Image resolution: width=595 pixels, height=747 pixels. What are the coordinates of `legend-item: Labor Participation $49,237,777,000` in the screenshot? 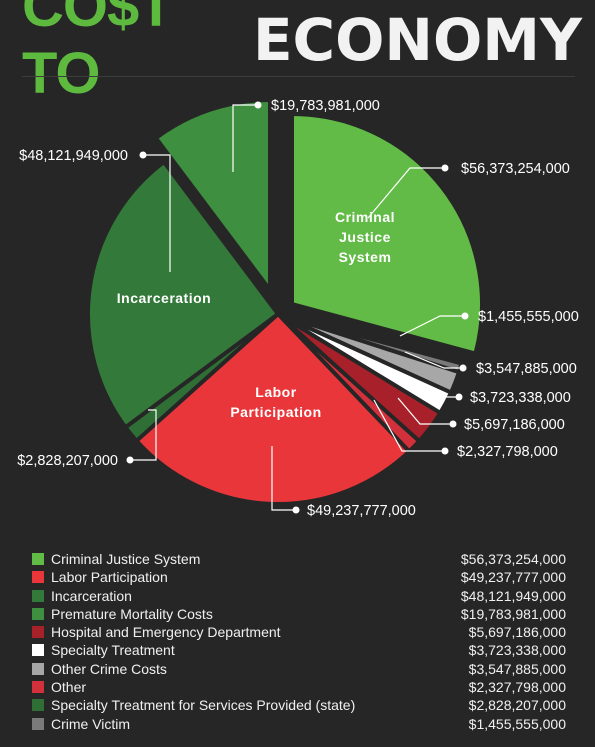 It's located at (302, 577).